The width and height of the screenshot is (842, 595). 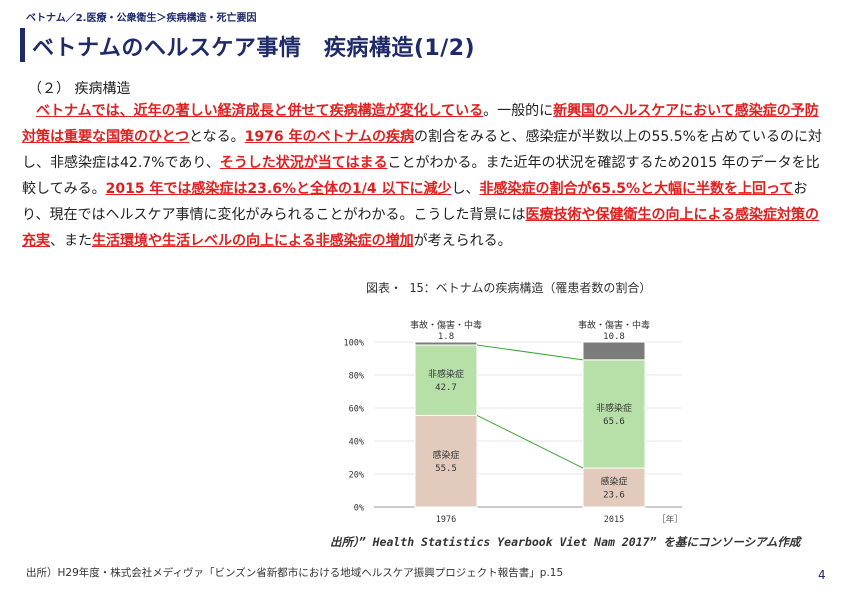 I want to click on body-text: ことがわかる。また近年の状況を確認するため2015 年のデータを比較してみる。, so click(x=421, y=176).